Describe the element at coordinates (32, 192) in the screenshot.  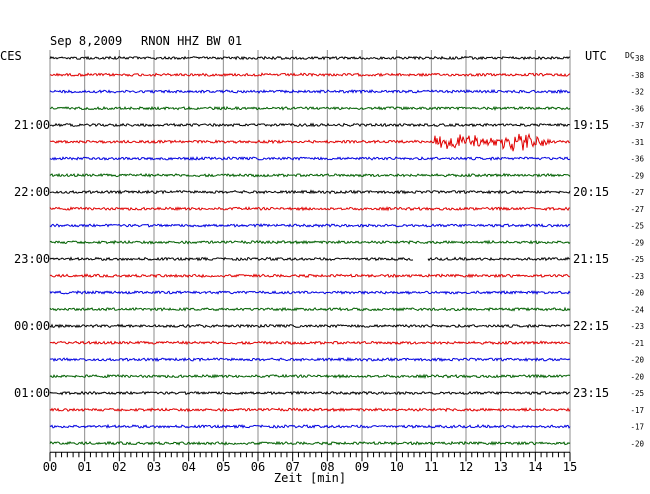
I see `left-time-label: 22:00` at that location.